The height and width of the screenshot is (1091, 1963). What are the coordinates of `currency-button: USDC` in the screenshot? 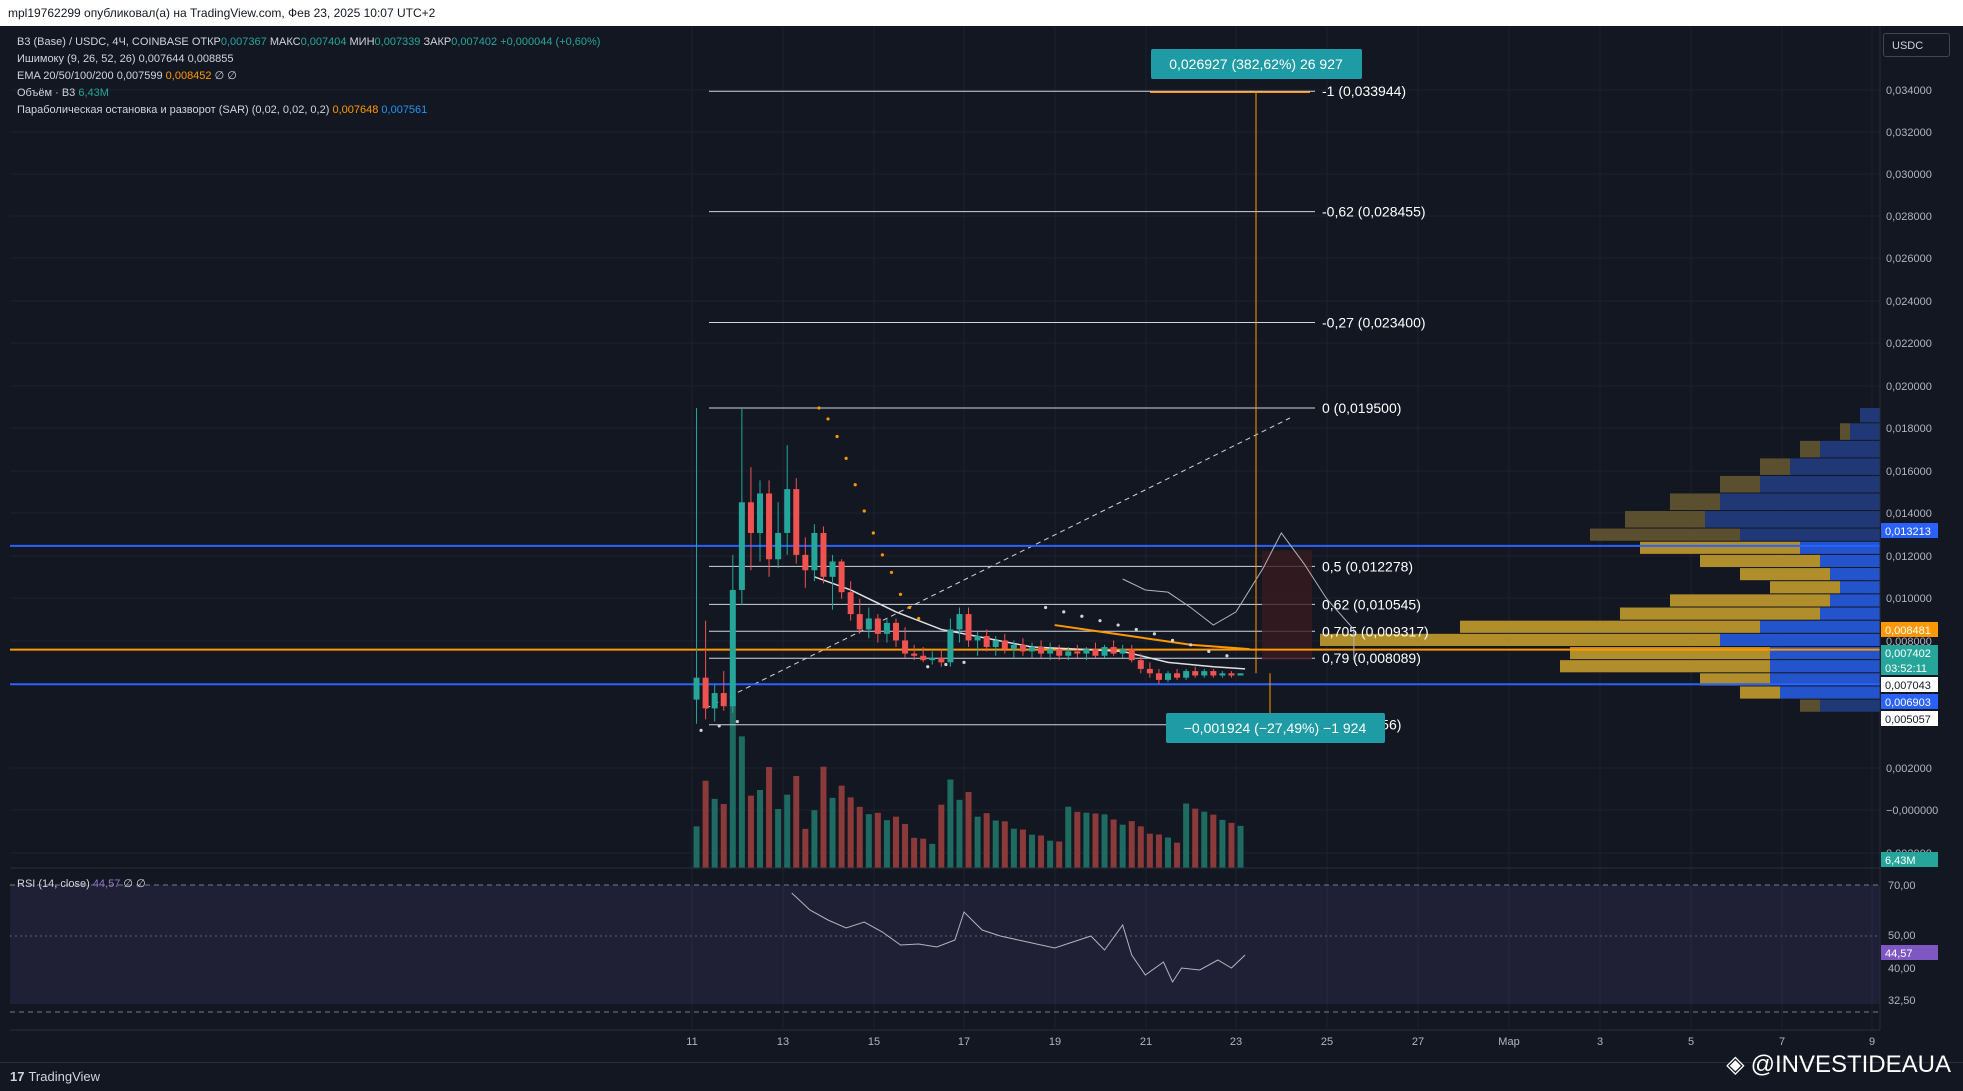 It's located at (1916, 45).